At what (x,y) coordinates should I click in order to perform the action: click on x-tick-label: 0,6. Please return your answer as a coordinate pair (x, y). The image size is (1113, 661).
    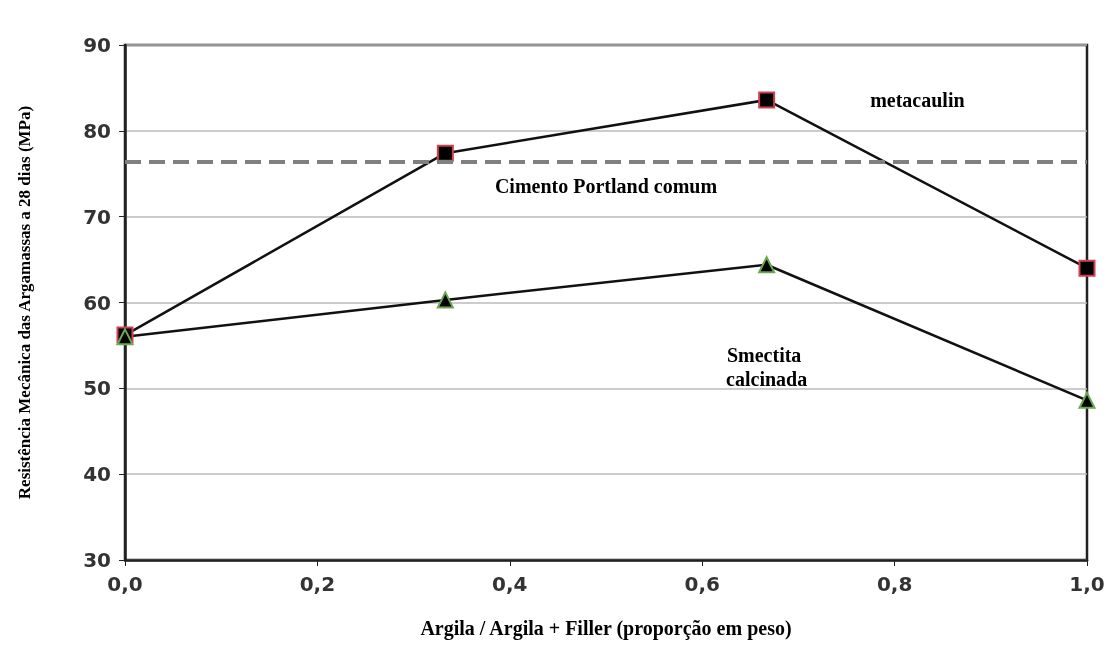
    Looking at the image, I should click on (702, 584).